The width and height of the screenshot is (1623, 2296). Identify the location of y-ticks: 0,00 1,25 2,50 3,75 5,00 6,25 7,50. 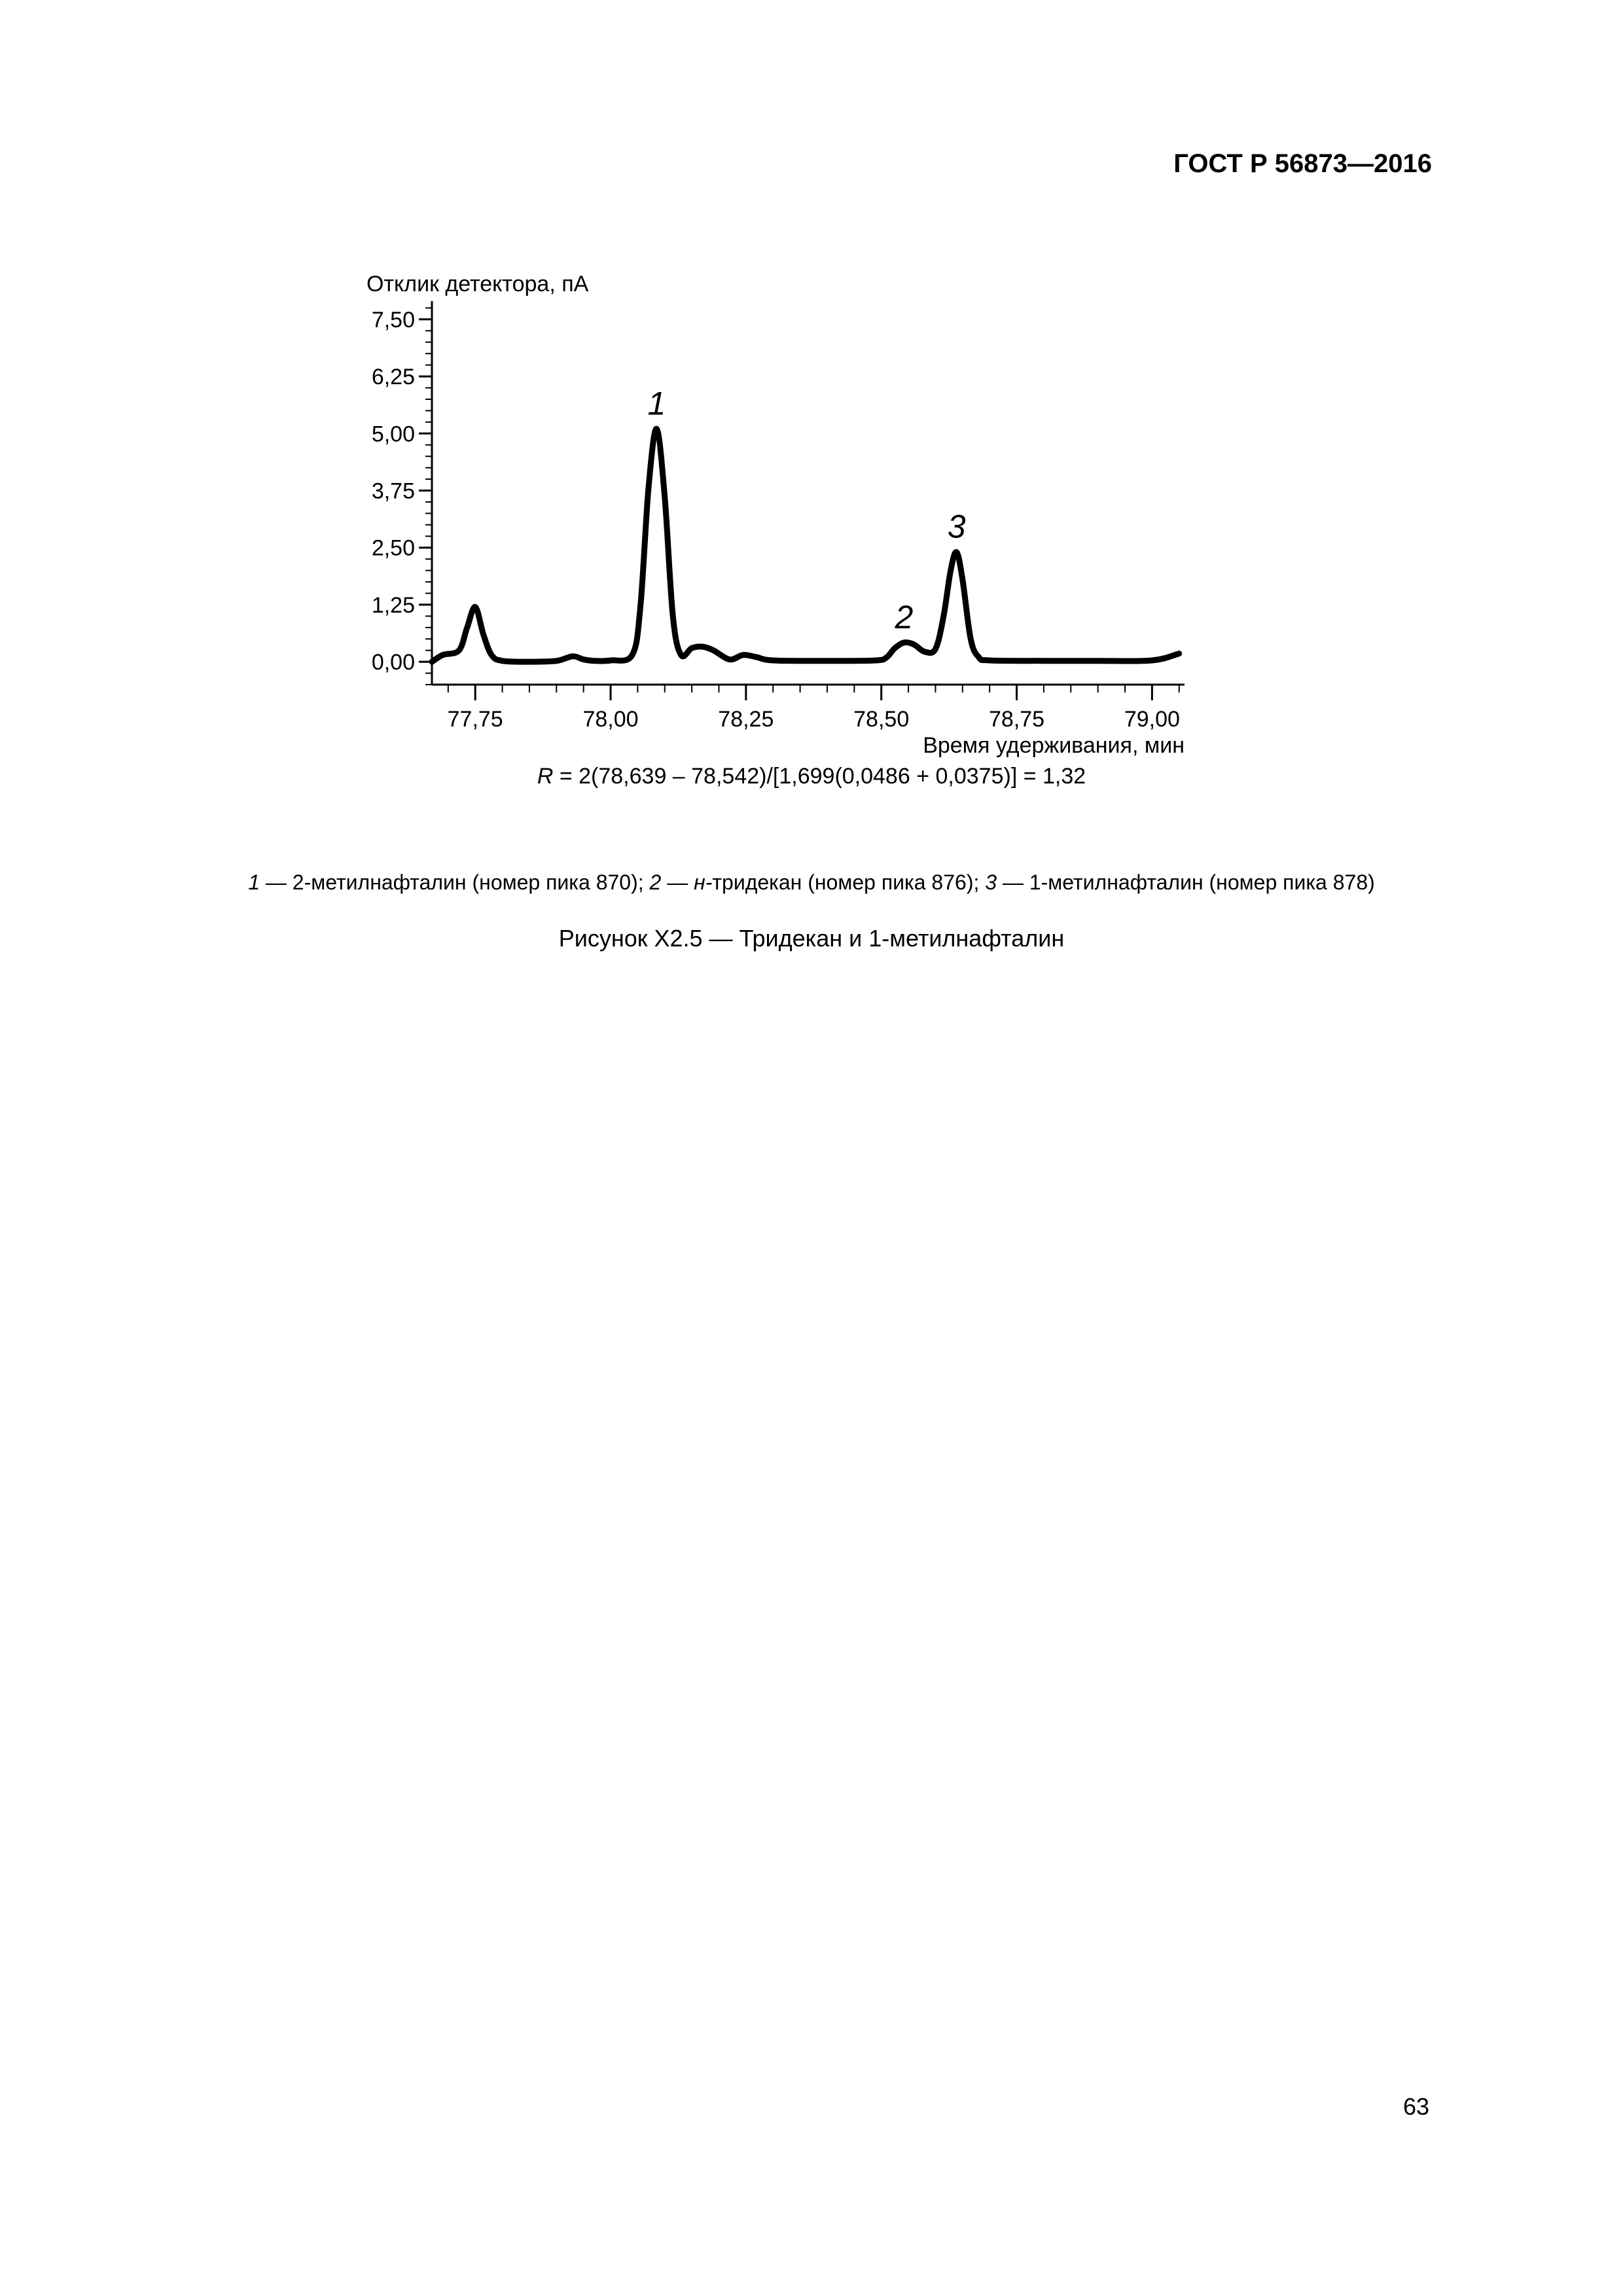
(402, 496).